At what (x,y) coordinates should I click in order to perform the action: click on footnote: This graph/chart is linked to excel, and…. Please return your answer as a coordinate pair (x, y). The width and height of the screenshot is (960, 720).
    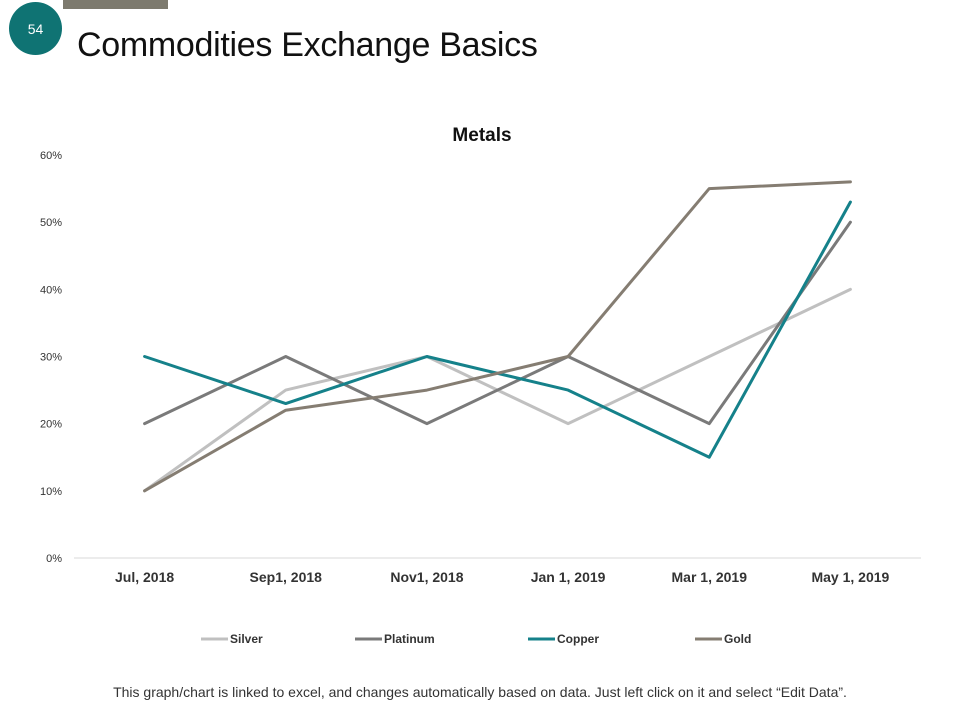
    Looking at the image, I should click on (480, 692).